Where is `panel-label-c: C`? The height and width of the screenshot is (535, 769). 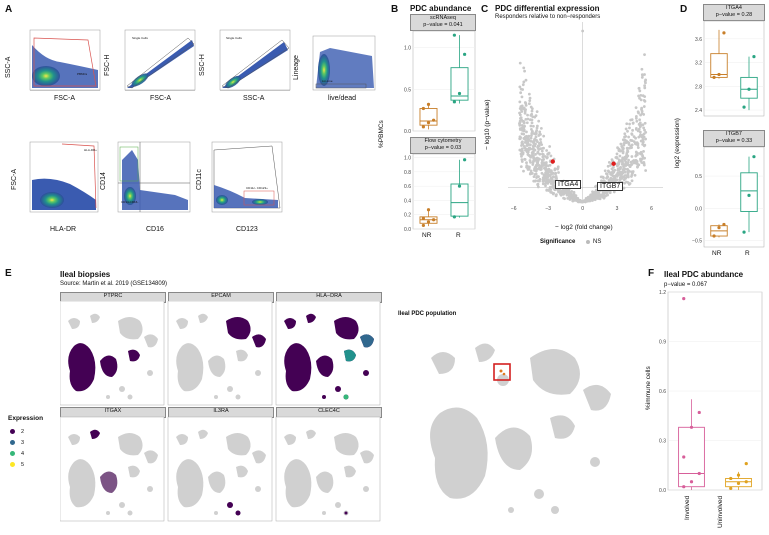 panel-label-c: C is located at coordinates (485, 9).